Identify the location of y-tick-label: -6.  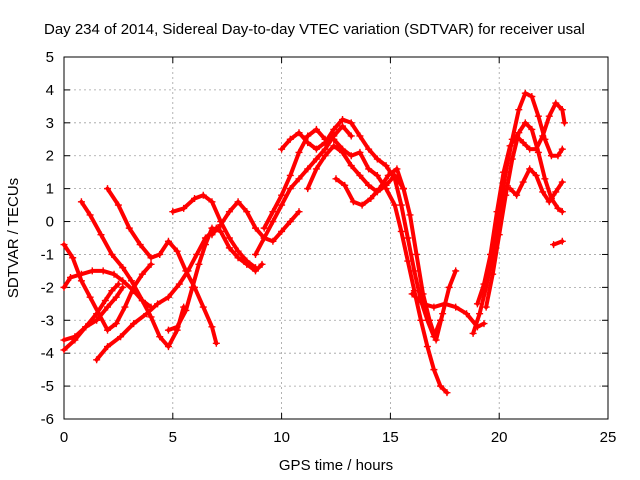
(47, 419).